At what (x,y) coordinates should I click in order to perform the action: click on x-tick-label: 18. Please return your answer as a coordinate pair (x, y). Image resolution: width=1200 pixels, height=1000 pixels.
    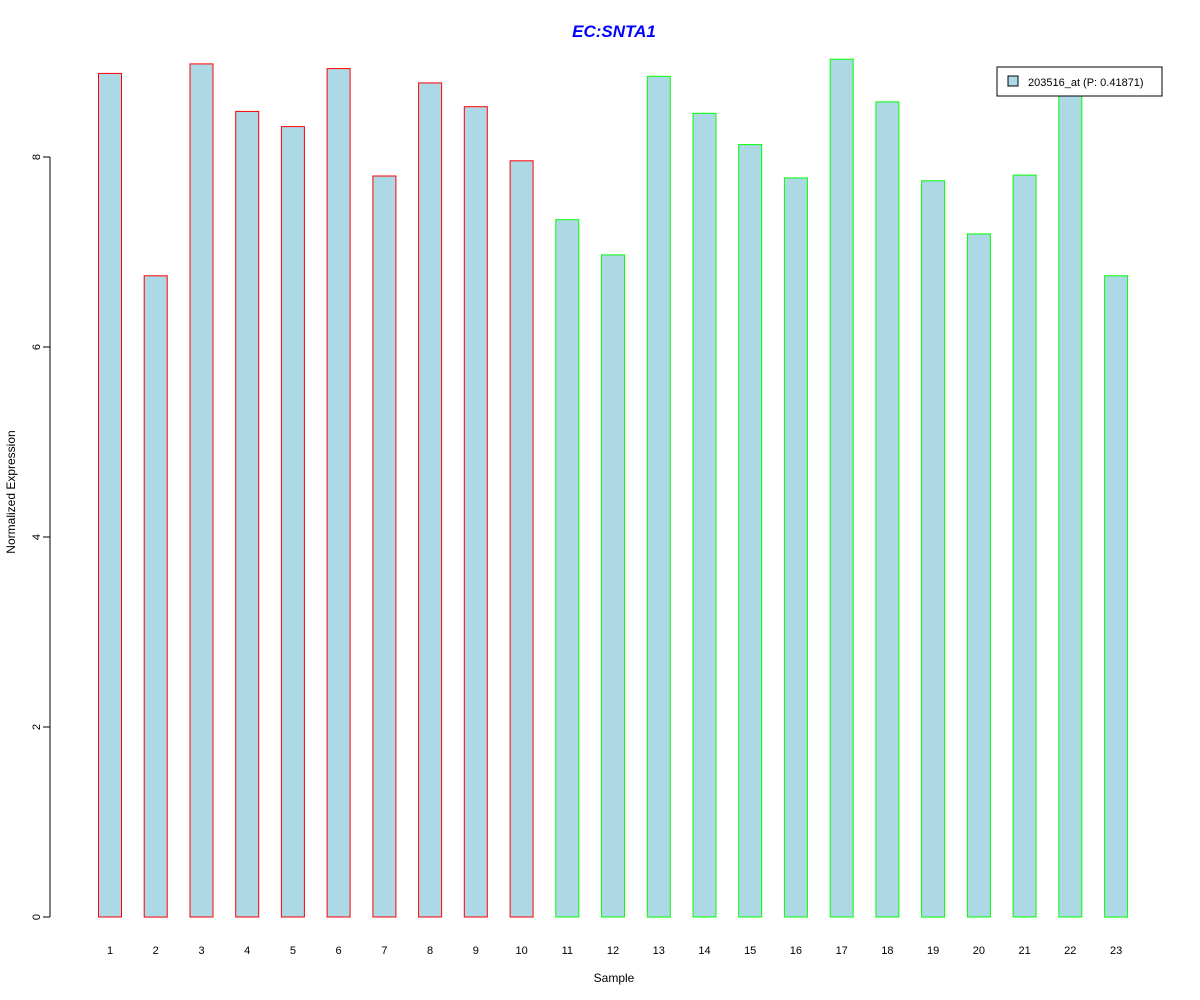
    Looking at the image, I should click on (887, 951).